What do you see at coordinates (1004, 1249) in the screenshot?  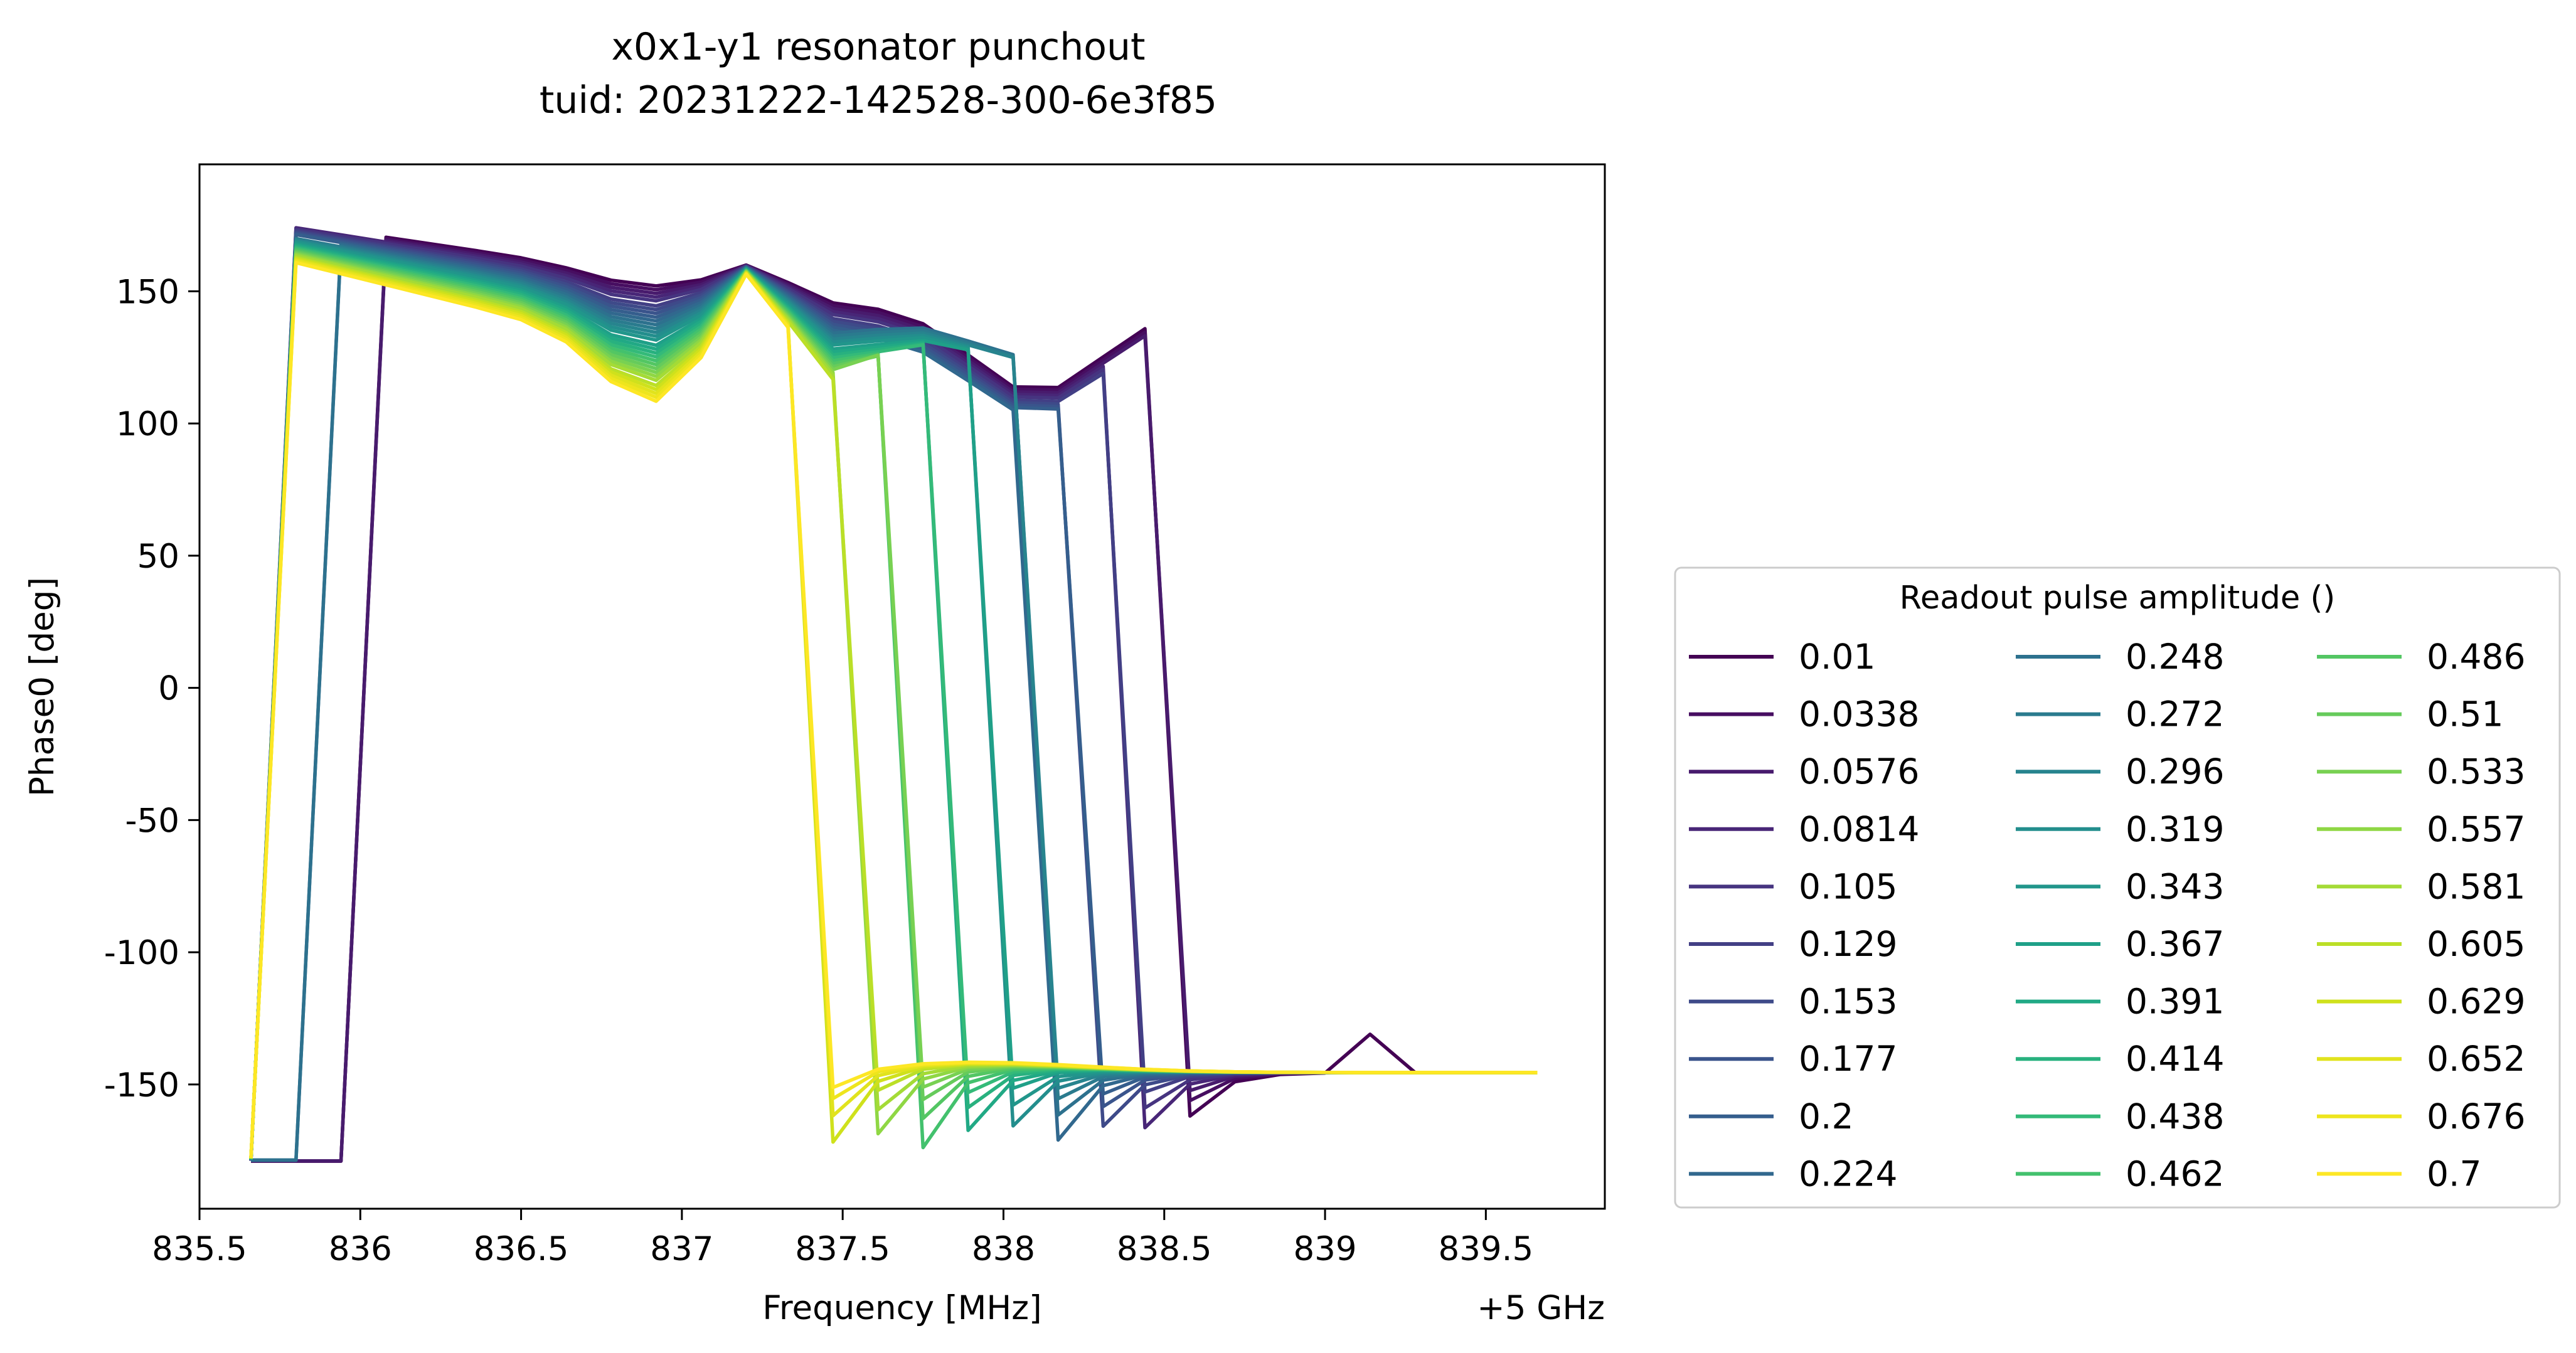 I see `x-tick-label: 838` at bounding box center [1004, 1249].